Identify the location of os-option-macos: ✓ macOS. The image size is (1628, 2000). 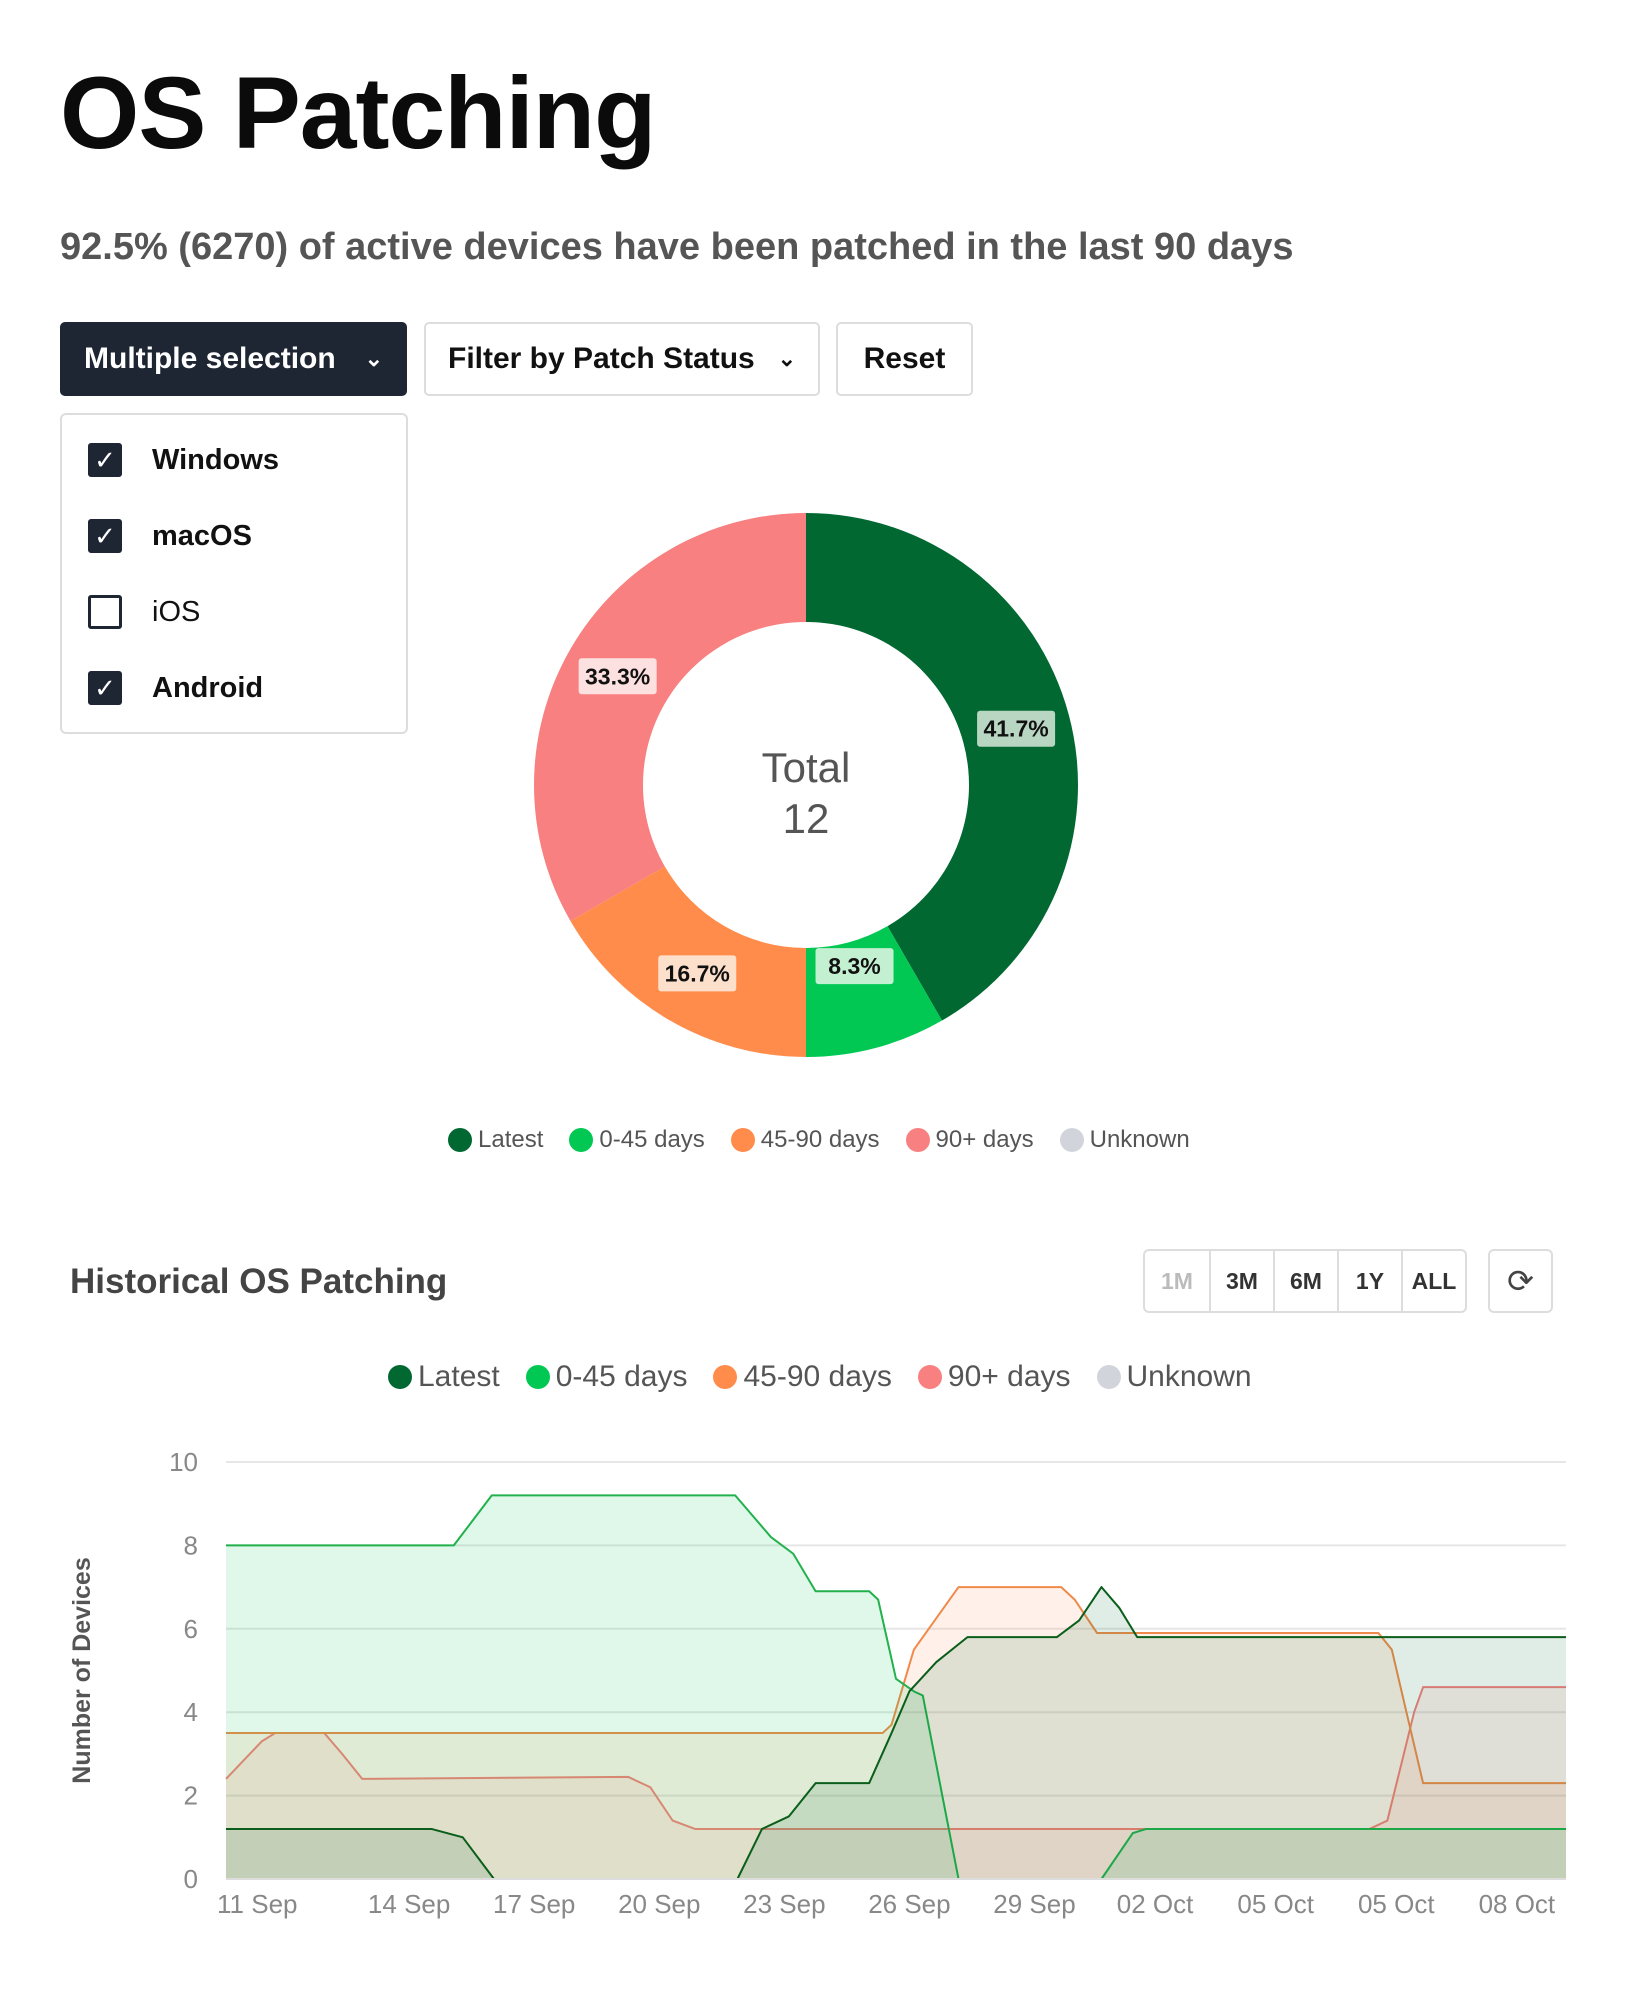
(170, 536).